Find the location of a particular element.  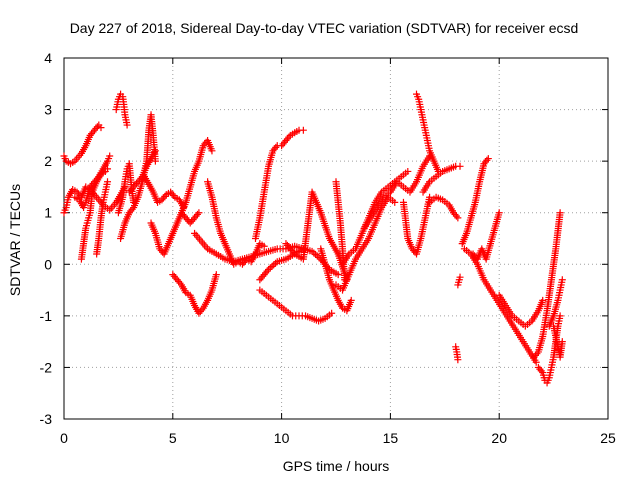

x-tick-label: 0 is located at coordinates (64, 438).